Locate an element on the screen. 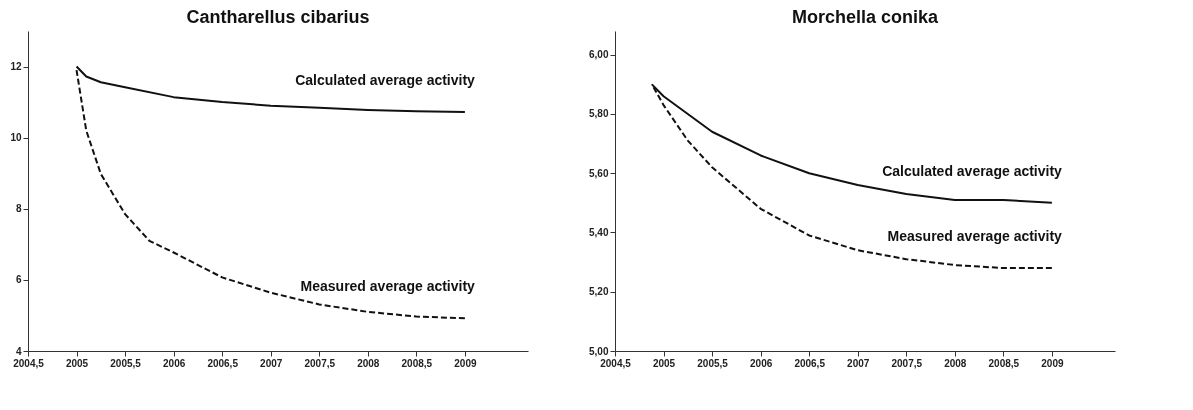 This screenshot has width=1193, height=410. y-tick-label: 5,20 is located at coordinates (599, 292).